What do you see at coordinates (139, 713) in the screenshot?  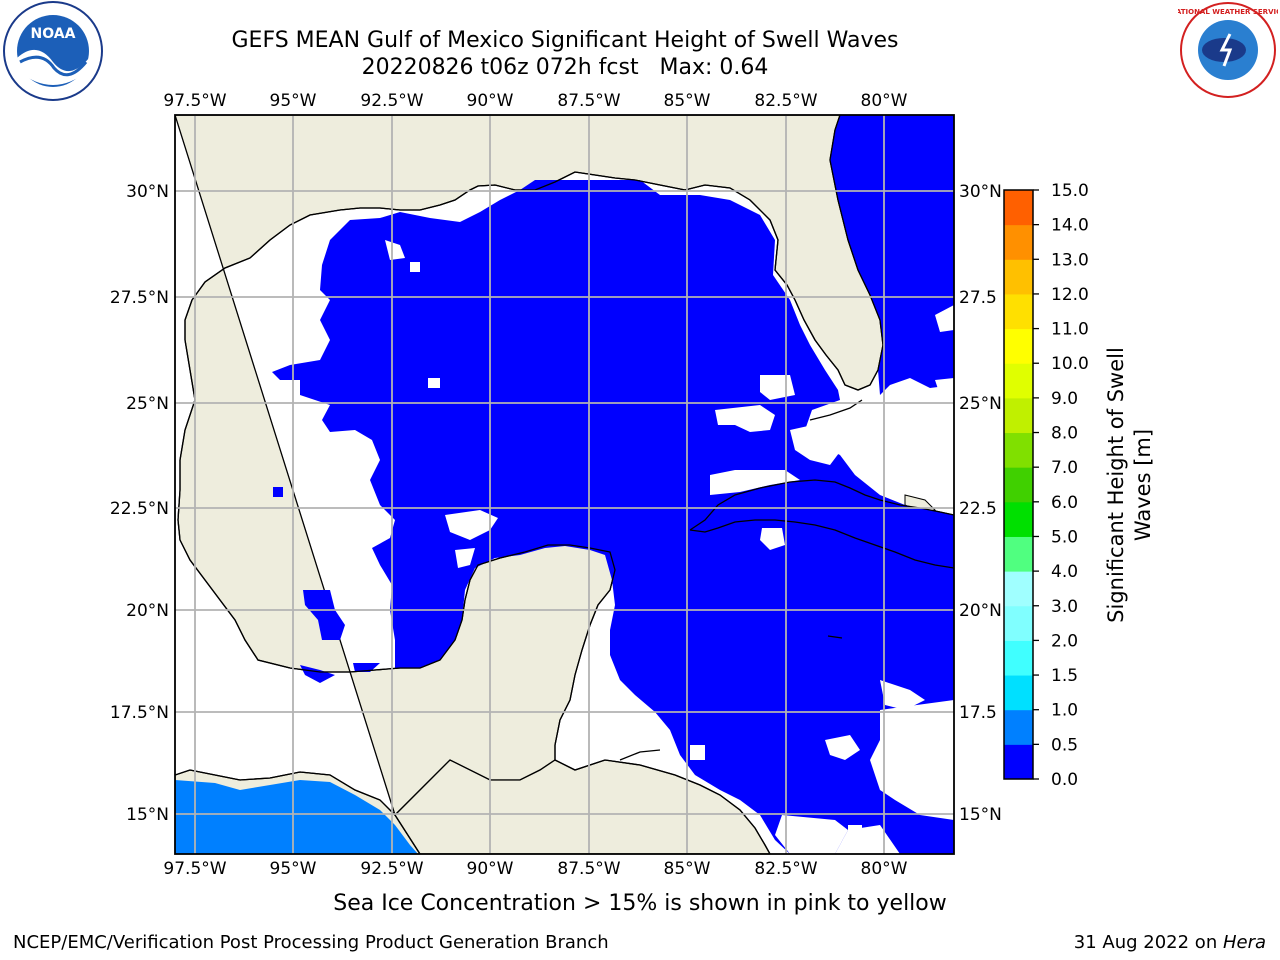 I see `lat-label: 17.5°N` at bounding box center [139, 713].